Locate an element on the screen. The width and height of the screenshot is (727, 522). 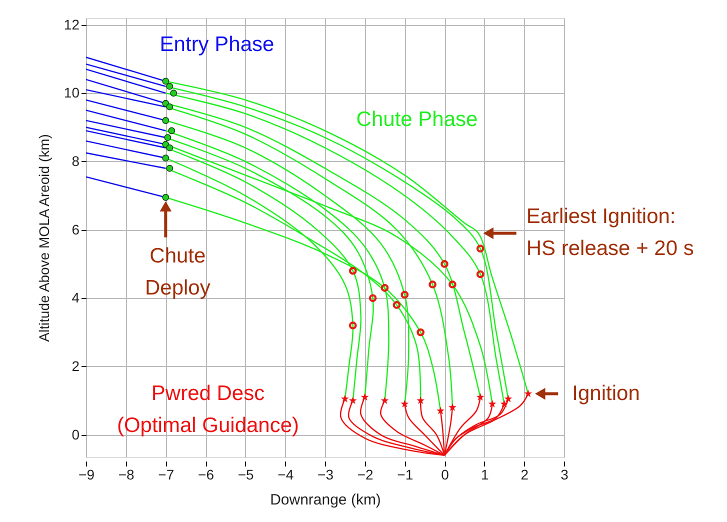
y-tick-label: 10 is located at coordinates (72, 92).